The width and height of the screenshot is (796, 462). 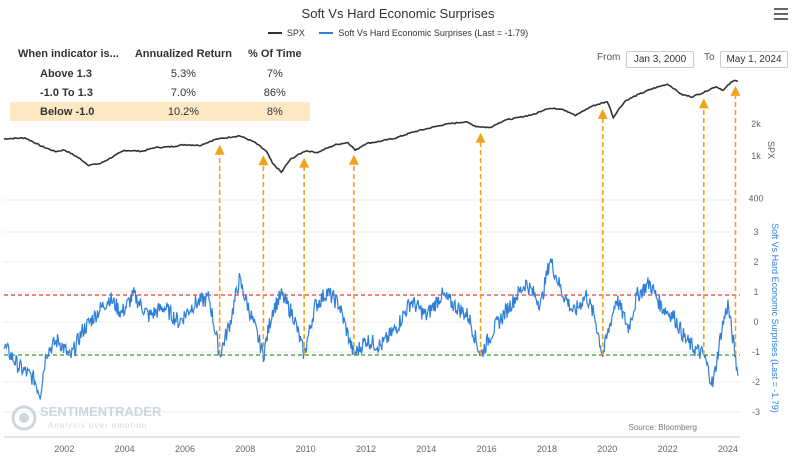 What do you see at coordinates (756, 156) in the screenshot?
I see `spx-tick-label: 1k` at bounding box center [756, 156].